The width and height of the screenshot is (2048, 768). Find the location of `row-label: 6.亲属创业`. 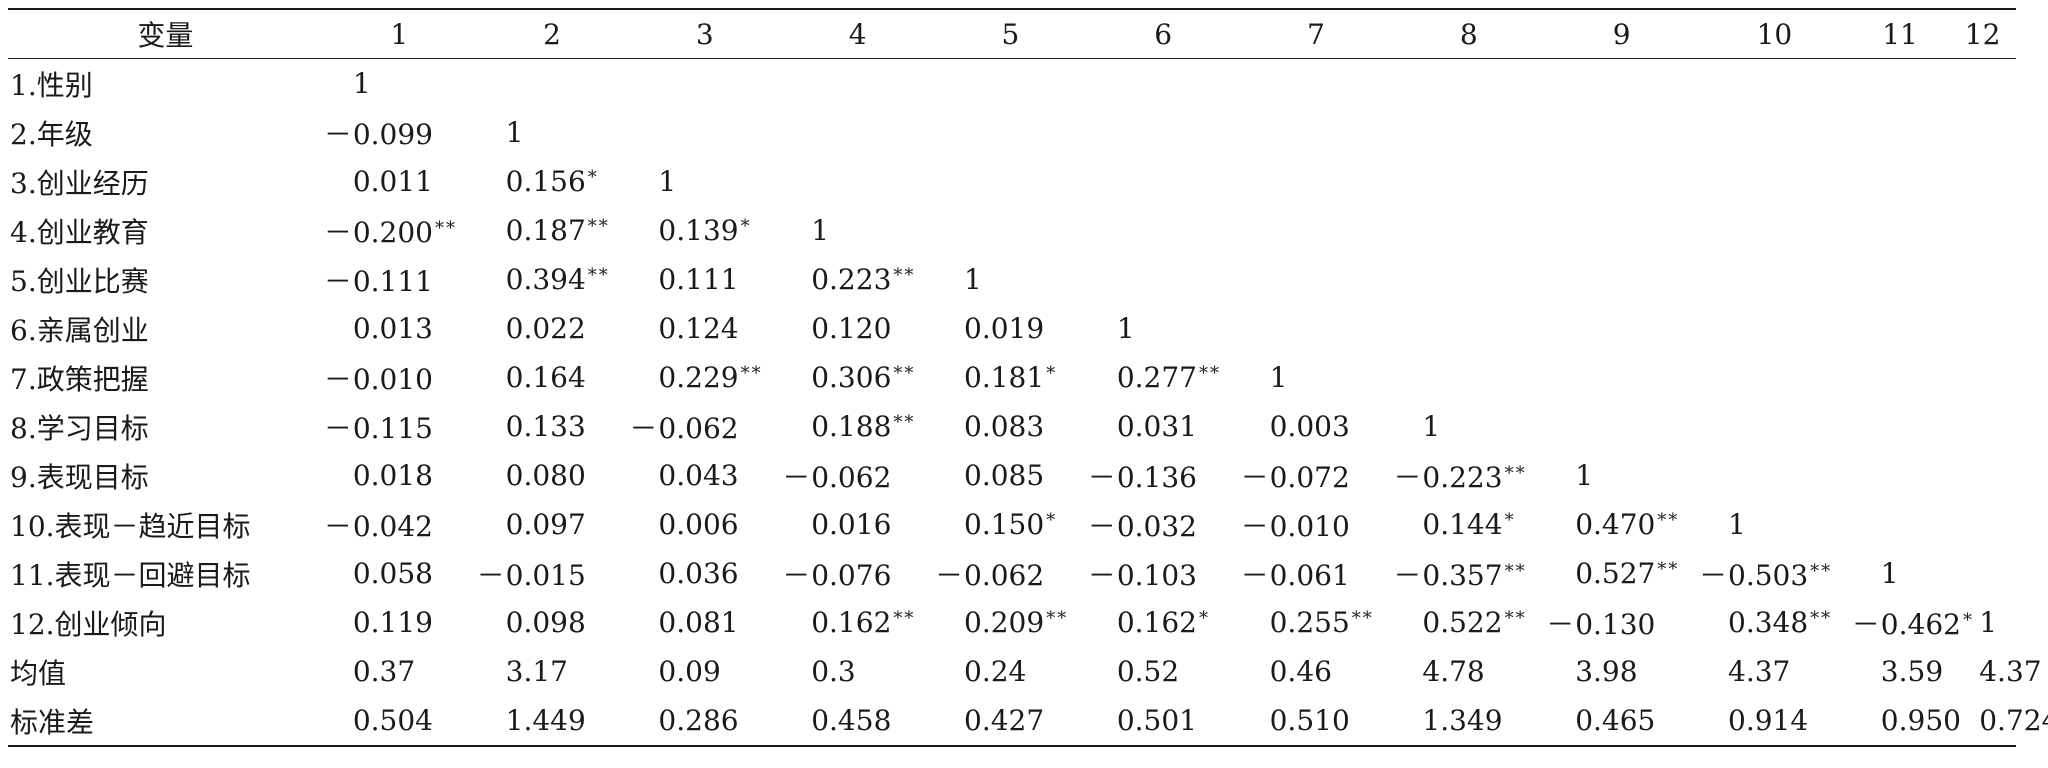

row-label: 6.亲属创业 is located at coordinates (79, 330).